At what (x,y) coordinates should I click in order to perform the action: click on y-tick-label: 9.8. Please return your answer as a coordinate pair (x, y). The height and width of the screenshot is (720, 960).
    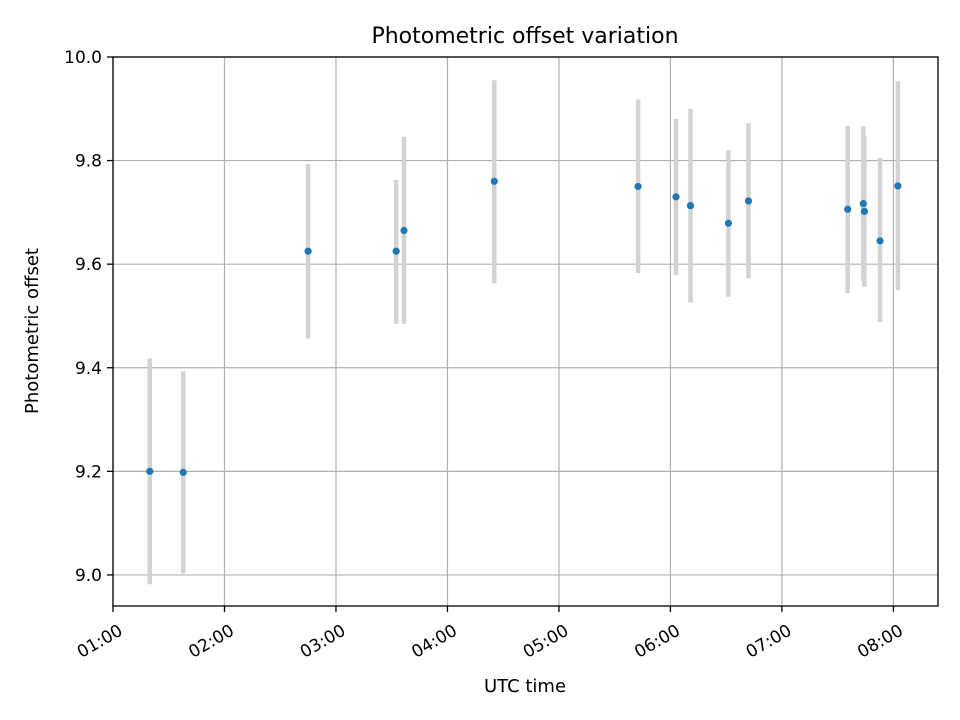
    Looking at the image, I should click on (88, 162).